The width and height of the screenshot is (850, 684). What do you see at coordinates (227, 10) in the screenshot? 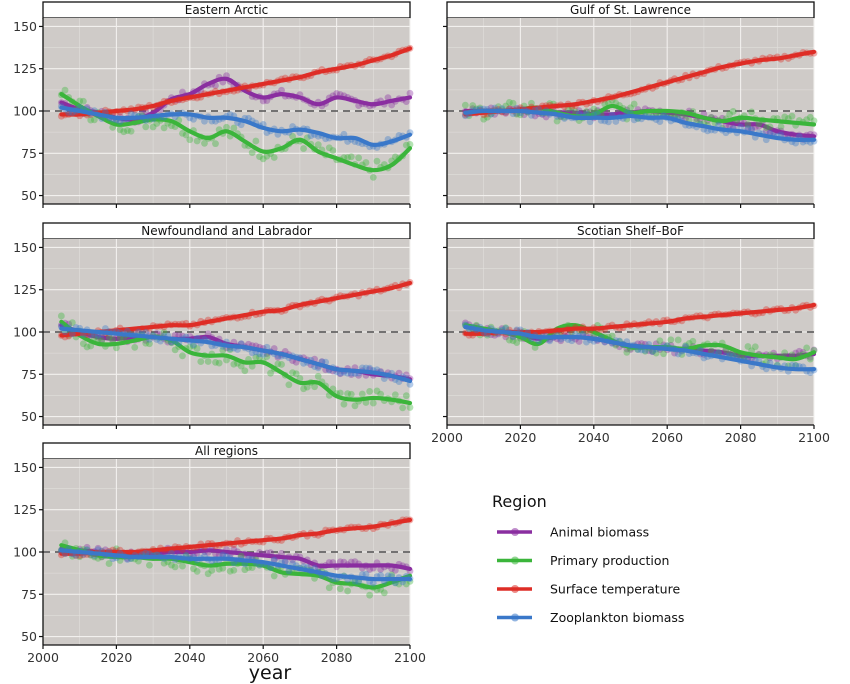
I see `panel-title: Eastern Arctic` at bounding box center [227, 10].